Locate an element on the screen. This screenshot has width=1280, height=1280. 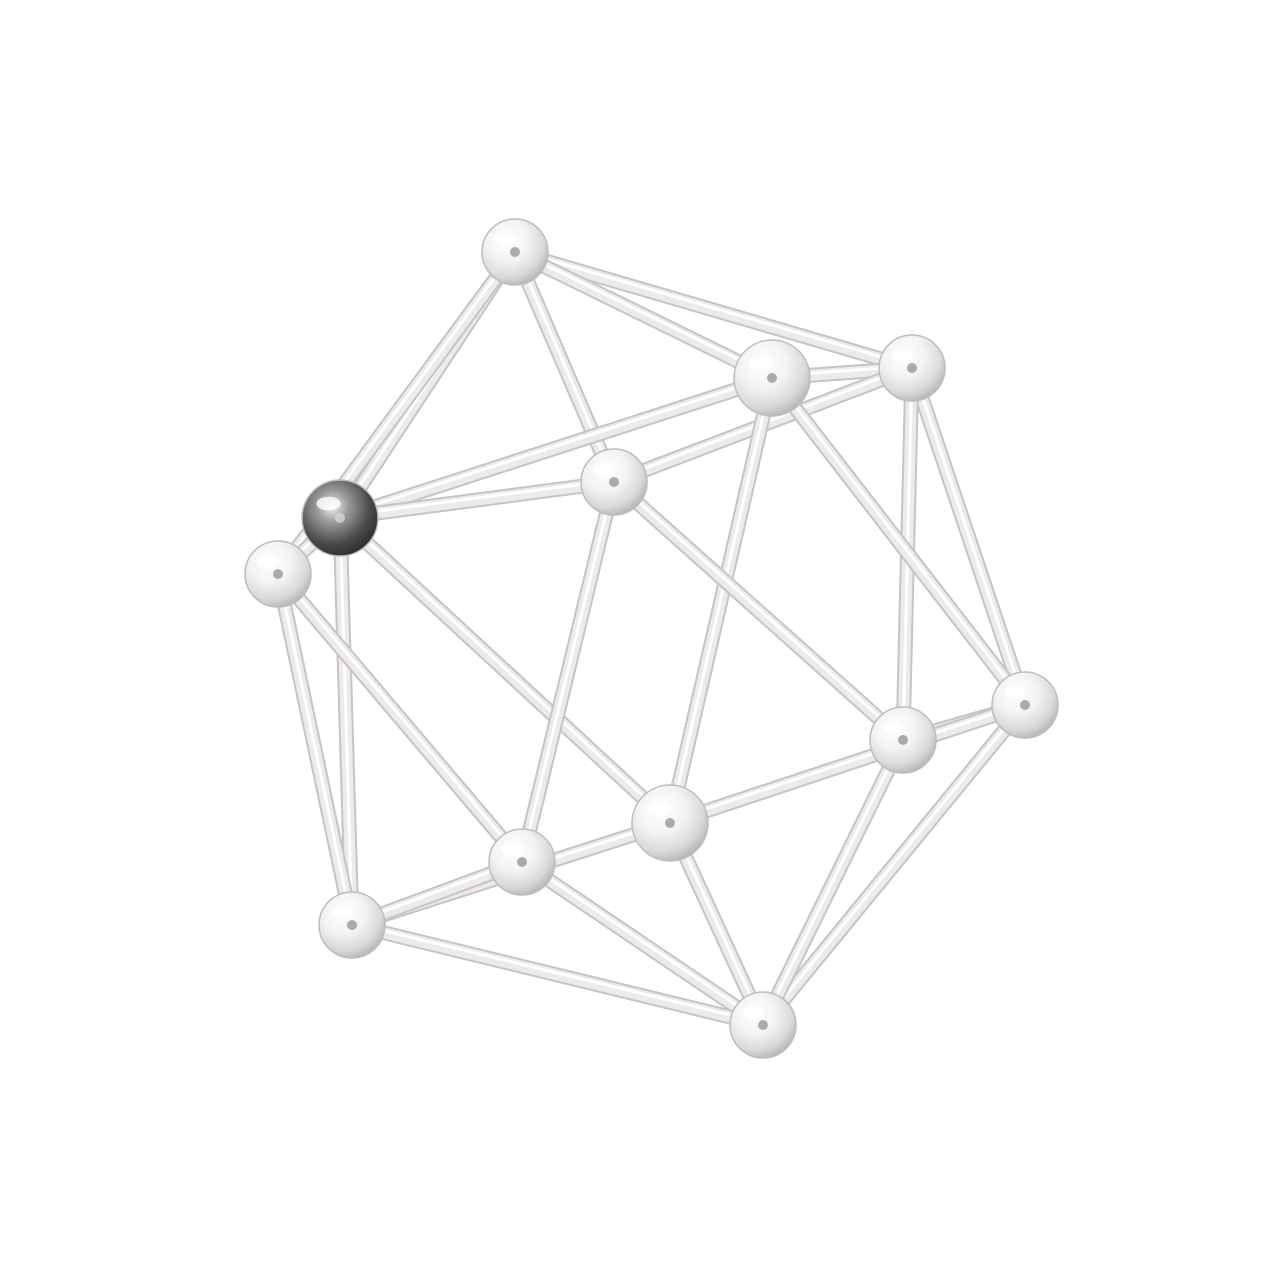
rod-core-KL is located at coordinates (557, 975).